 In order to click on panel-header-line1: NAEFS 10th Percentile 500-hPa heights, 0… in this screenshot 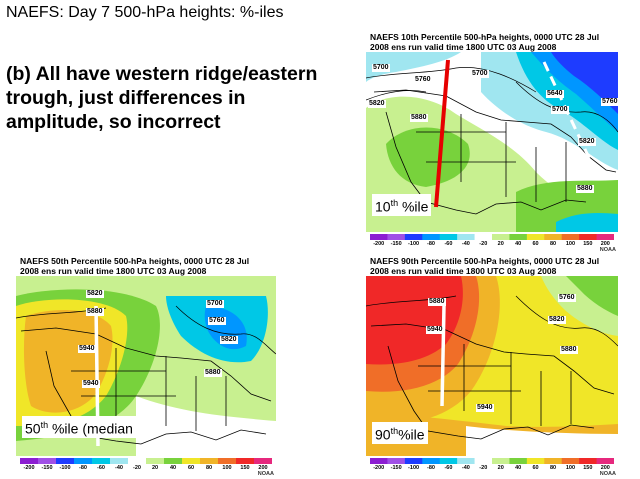, I will do `click(485, 37)`.